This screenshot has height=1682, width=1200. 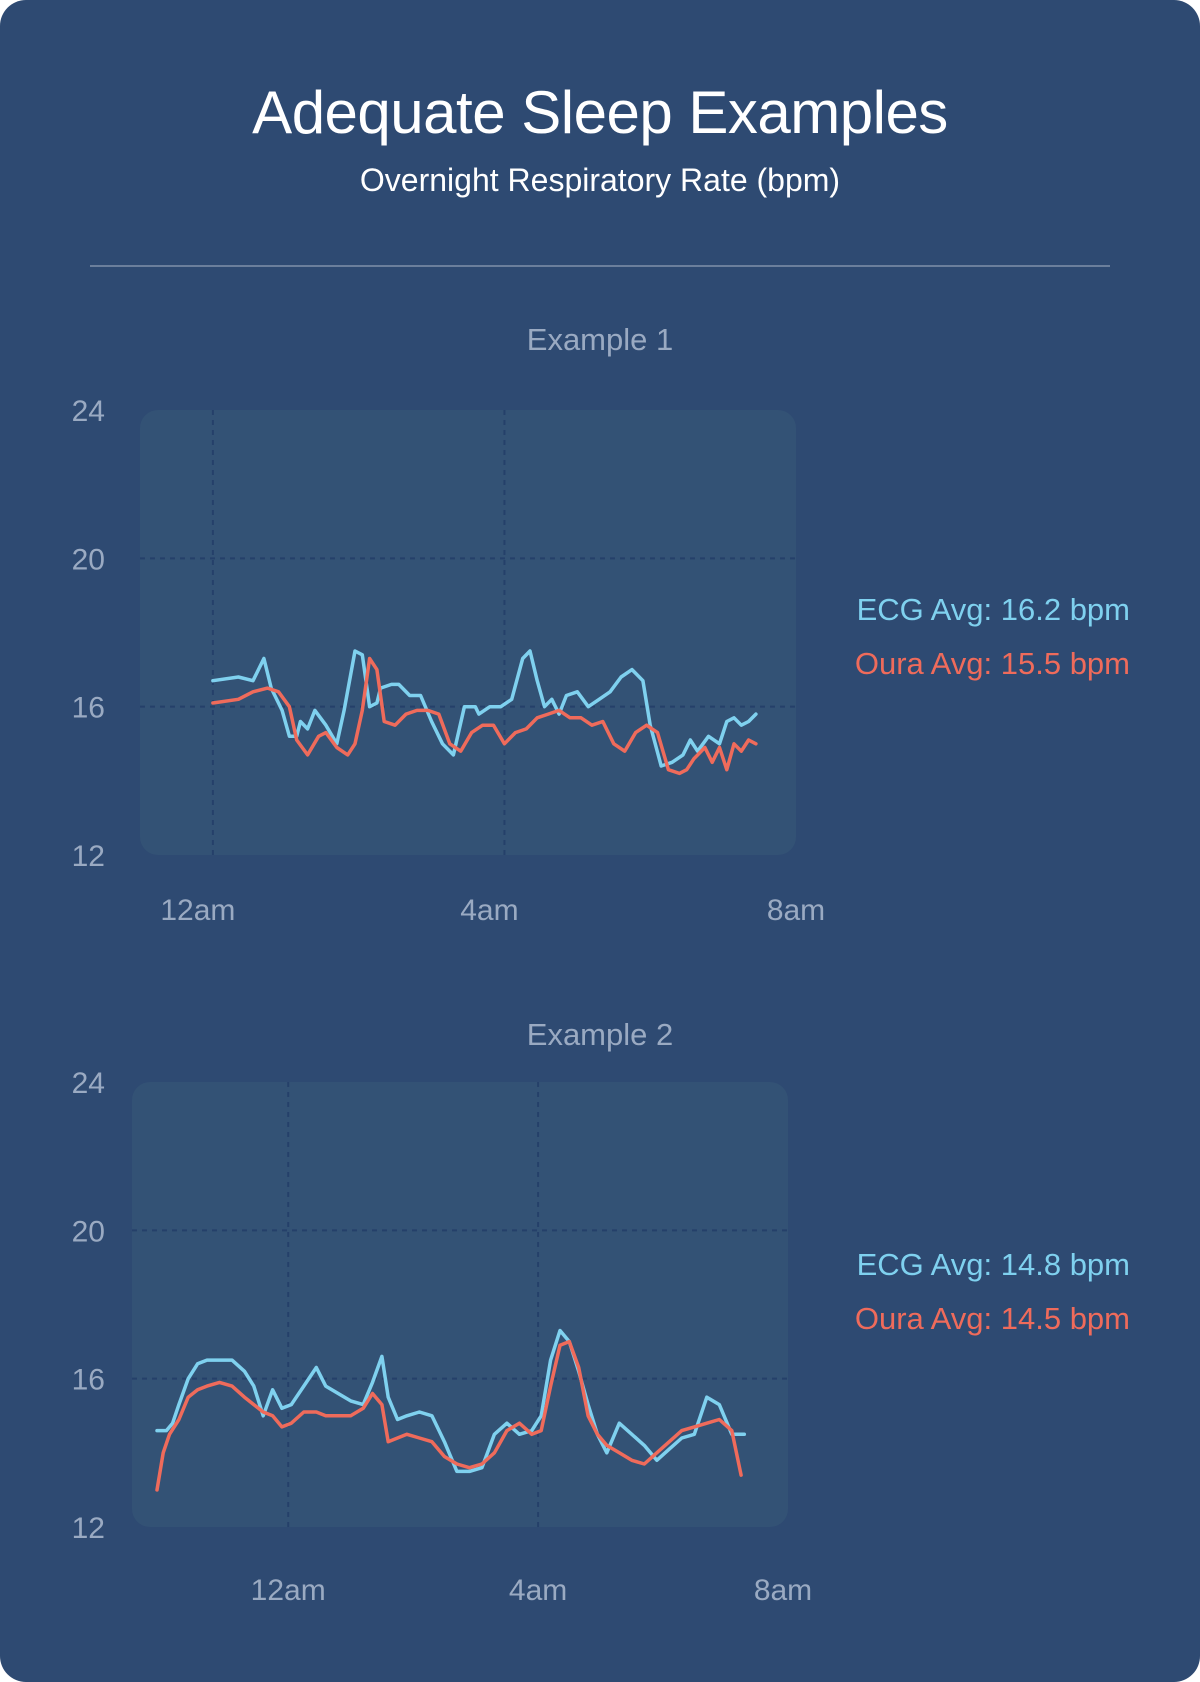 What do you see at coordinates (600, 339) in the screenshot?
I see `chart-title: Example 1` at bounding box center [600, 339].